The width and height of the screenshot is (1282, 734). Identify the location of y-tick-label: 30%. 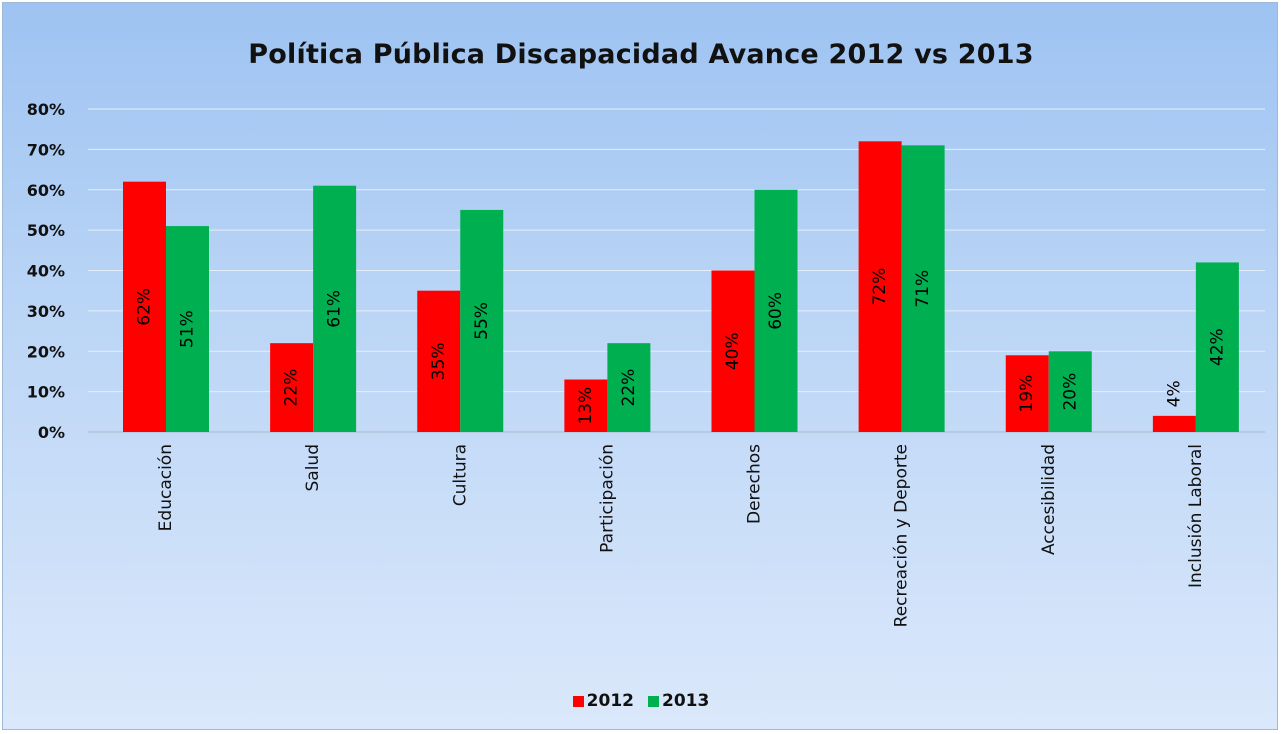
(46, 311).